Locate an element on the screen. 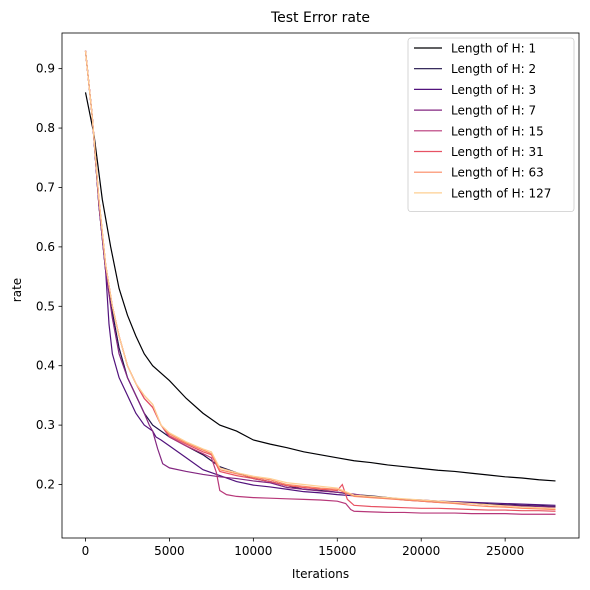 This screenshot has width=590, height=590. x-tick-label: 10000 is located at coordinates (253, 551).